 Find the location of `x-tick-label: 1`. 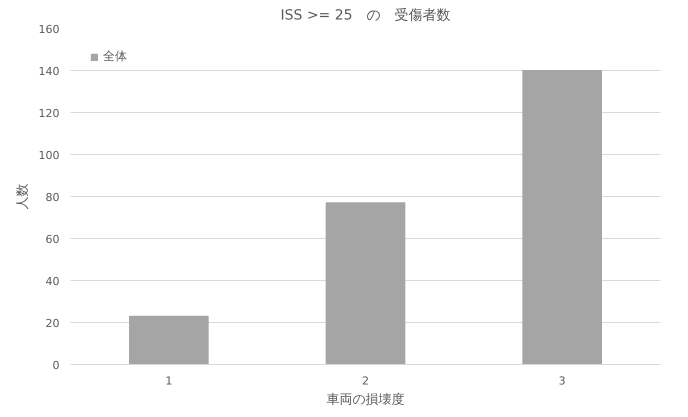

x-tick-label: 1 is located at coordinates (168, 381).